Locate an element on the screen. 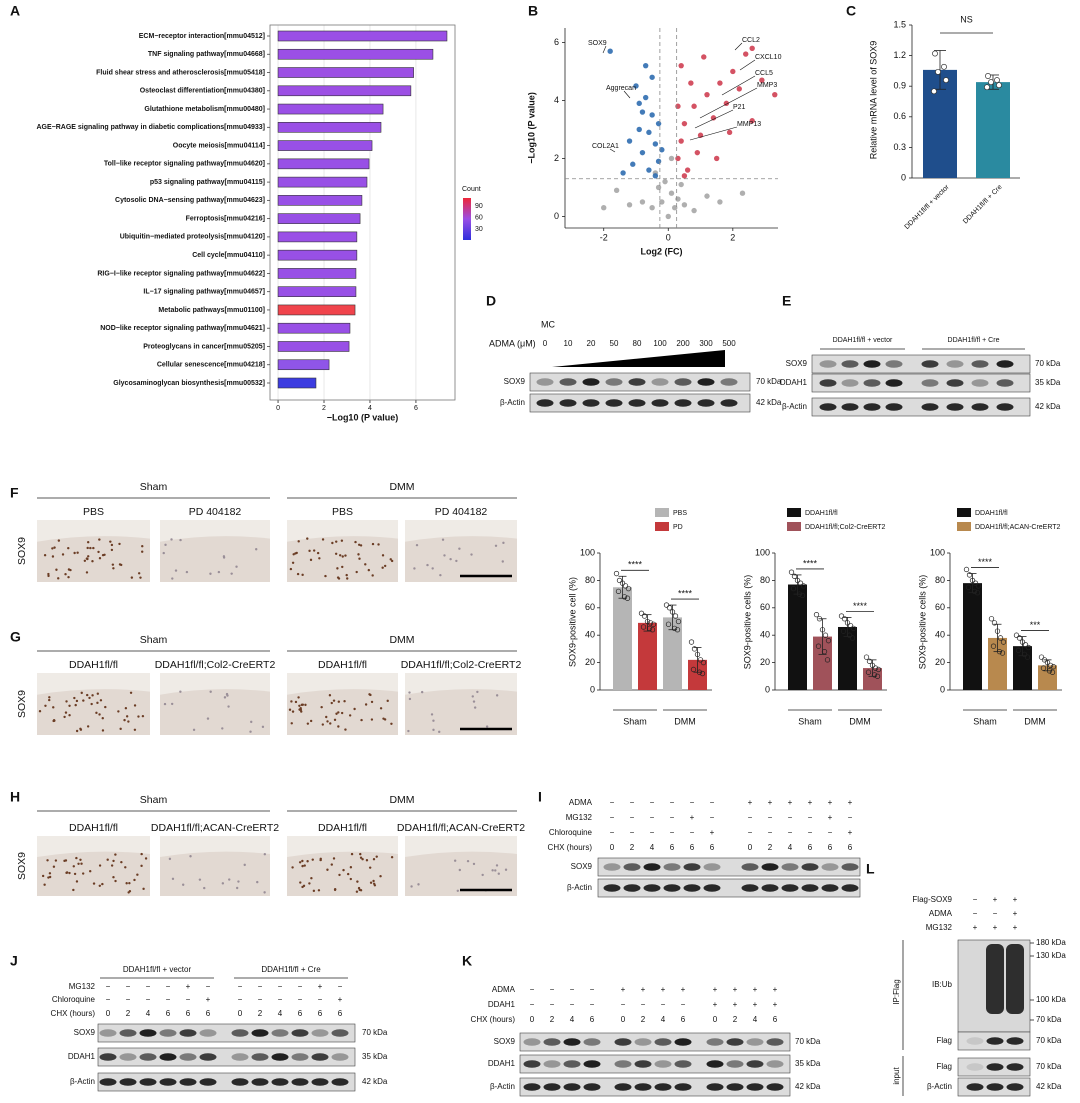  panel-letter: K is located at coordinates (467, 961).